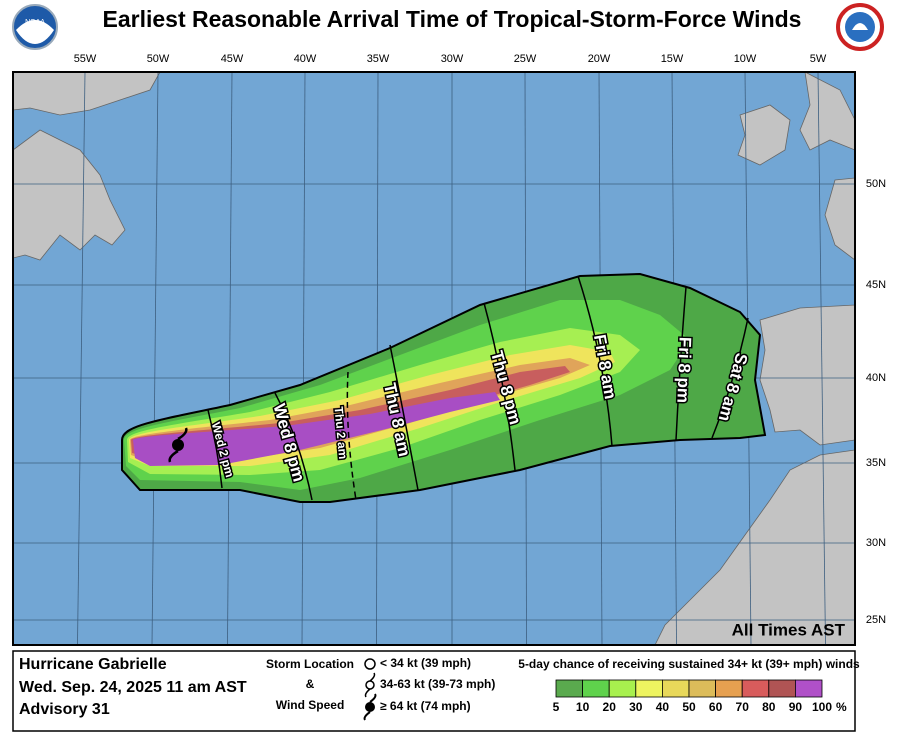 The height and width of the screenshot is (736, 897). I want to click on longitude-label: 25W, so click(525, 59).